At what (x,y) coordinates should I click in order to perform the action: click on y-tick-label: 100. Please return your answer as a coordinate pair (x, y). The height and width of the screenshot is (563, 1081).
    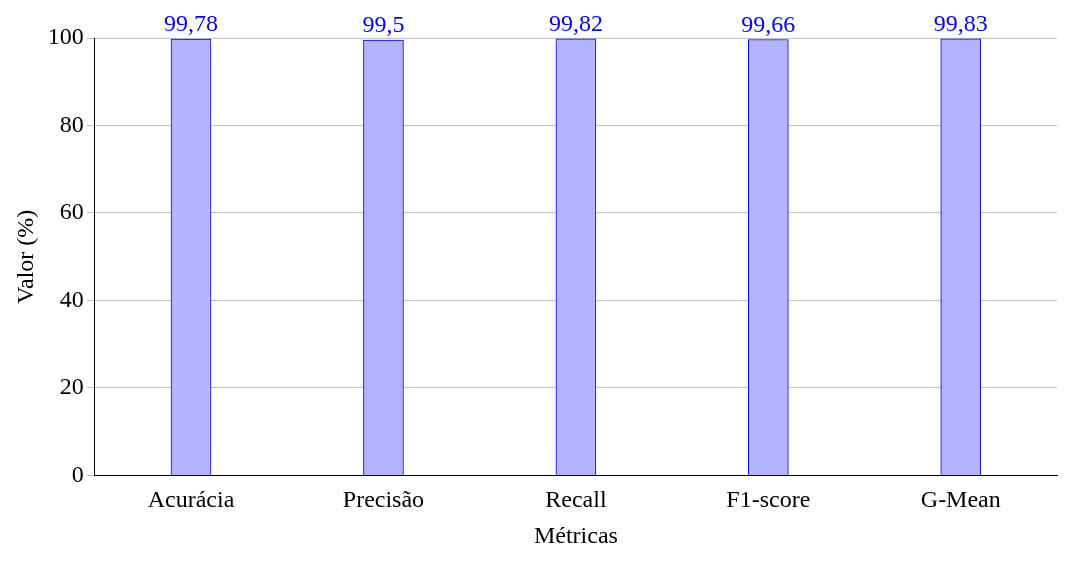
    Looking at the image, I should click on (65, 36).